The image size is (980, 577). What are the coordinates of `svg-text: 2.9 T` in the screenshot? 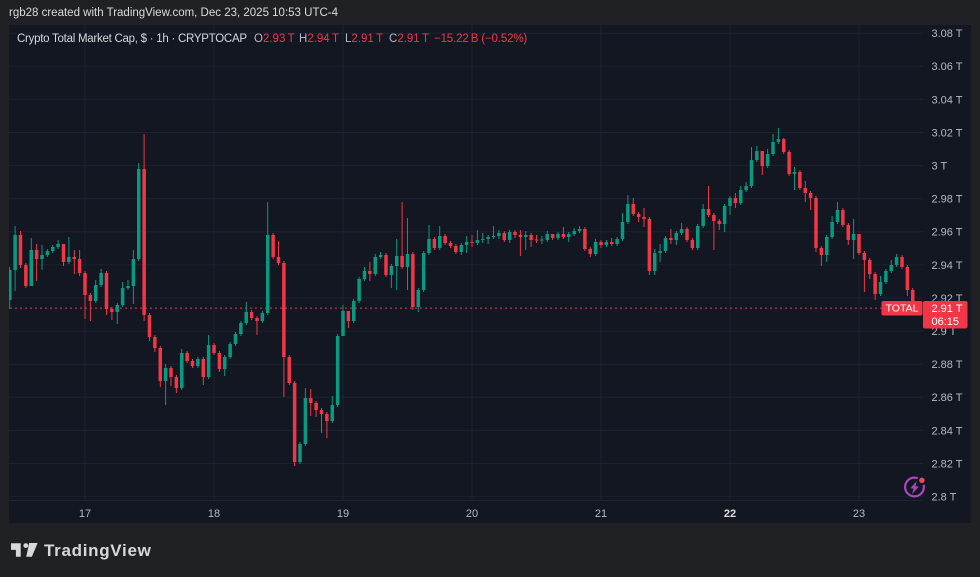 It's located at (944, 332).